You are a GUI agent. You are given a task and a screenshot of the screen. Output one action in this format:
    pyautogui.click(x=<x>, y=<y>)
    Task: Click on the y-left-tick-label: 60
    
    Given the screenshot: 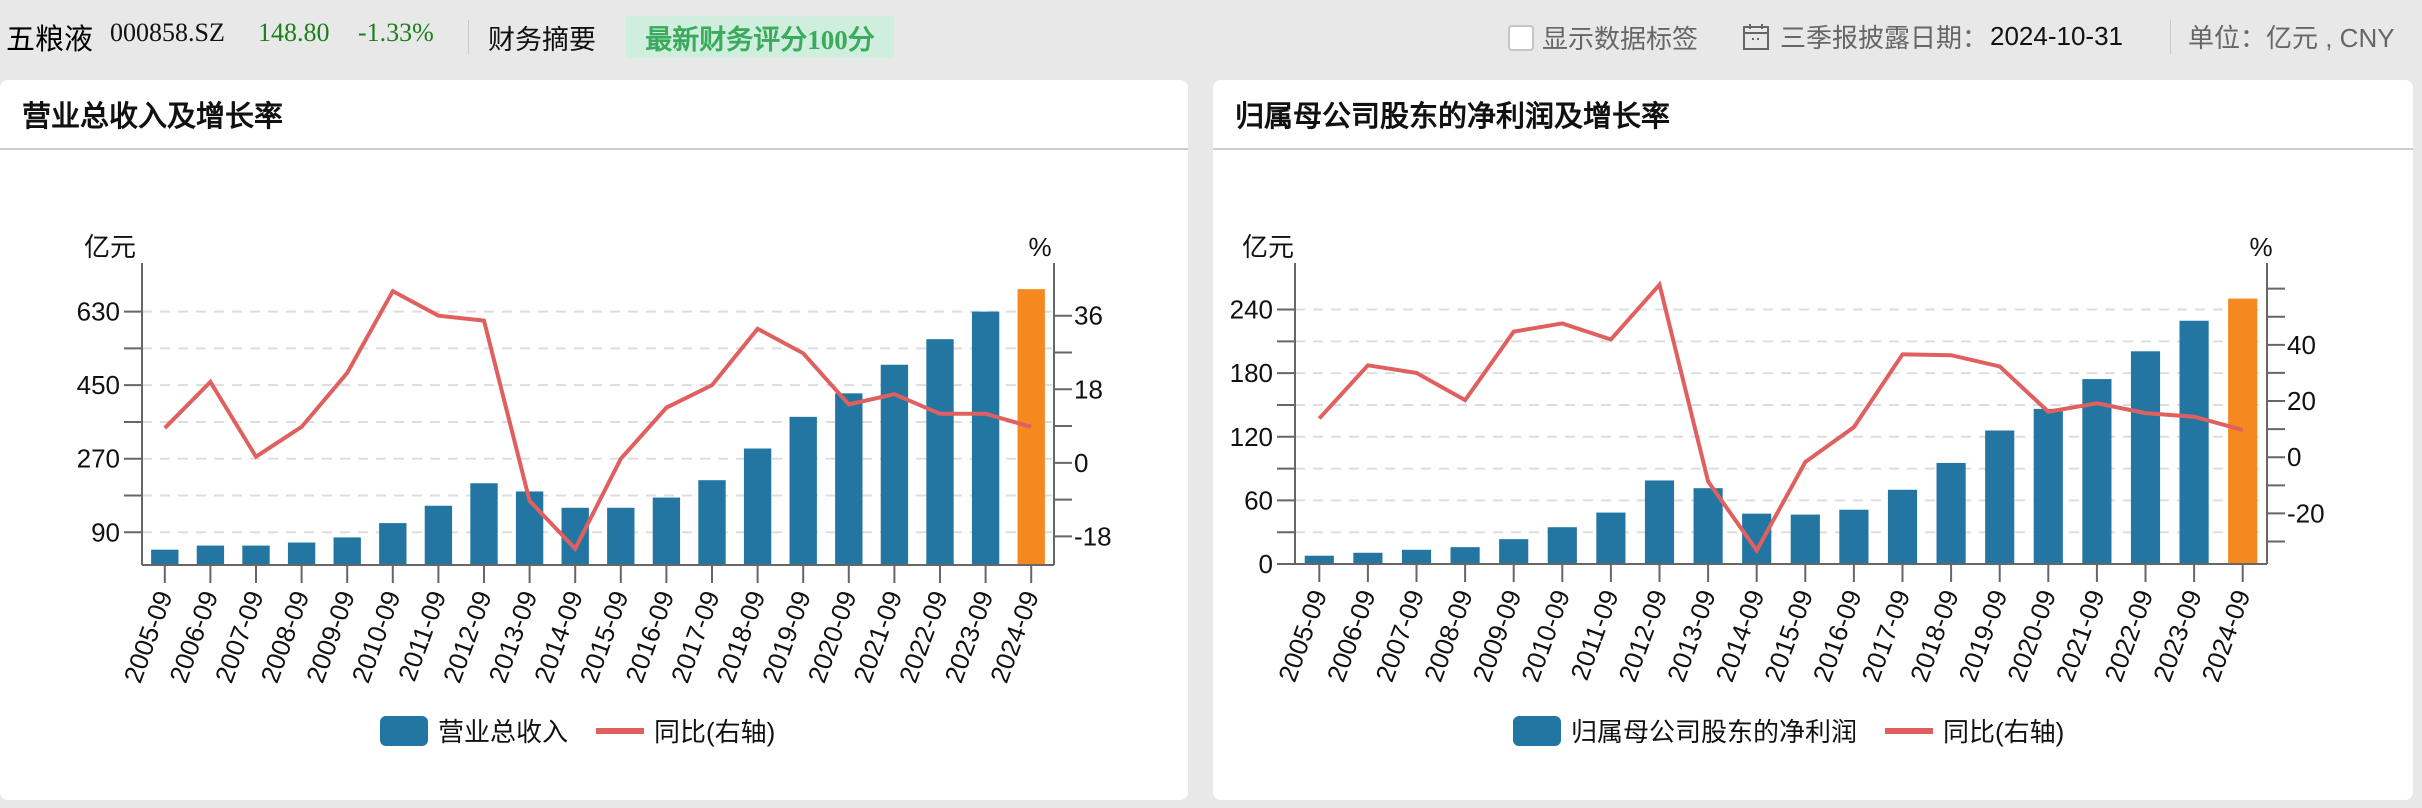 What is the action you would take?
    pyautogui.click(x=1258, y=500)
    